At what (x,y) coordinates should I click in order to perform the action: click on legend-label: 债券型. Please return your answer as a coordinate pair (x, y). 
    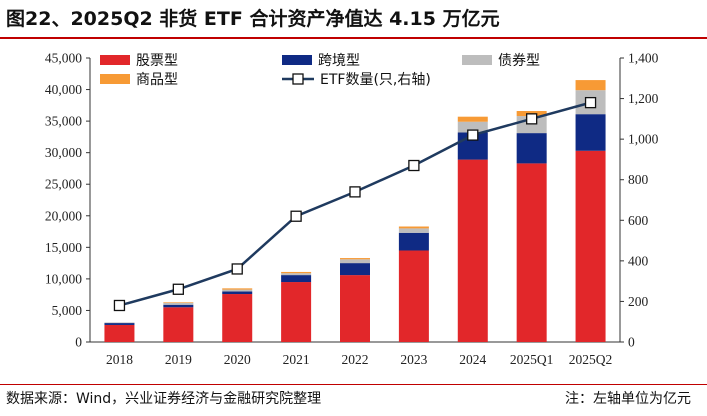
    Looking at the image, I should click on (519, 61).